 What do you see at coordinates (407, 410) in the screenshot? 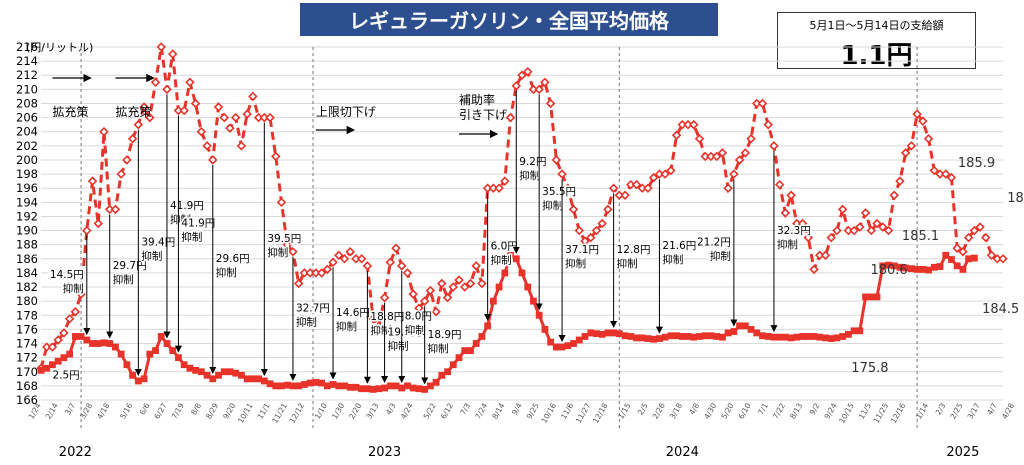
I see `x-tick-label: 4/24` at bounding box center [407, 410].